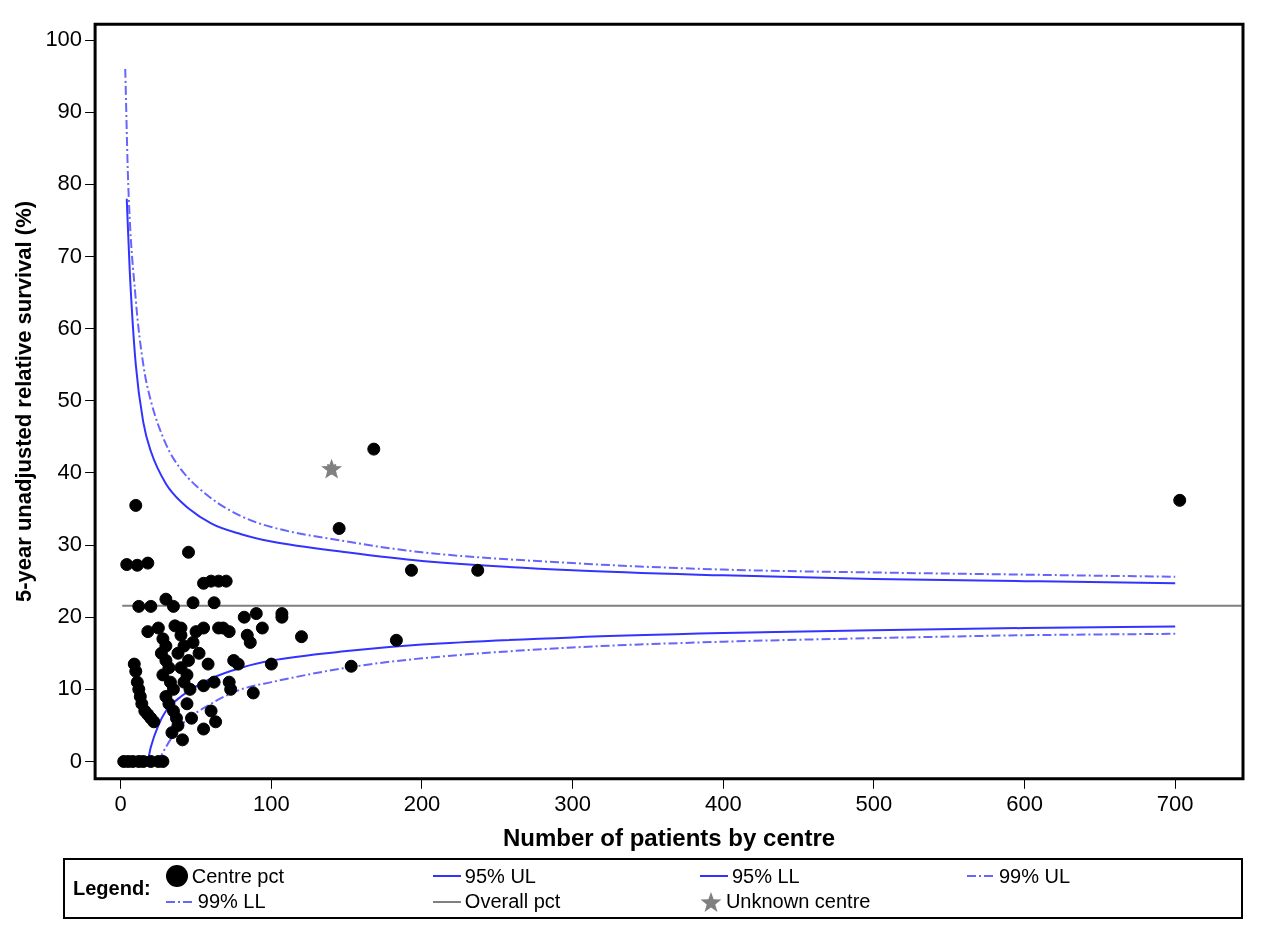 This screenshot has height=936, width=1261. I want to click on x-tick-label: 0, so click(120, 804).